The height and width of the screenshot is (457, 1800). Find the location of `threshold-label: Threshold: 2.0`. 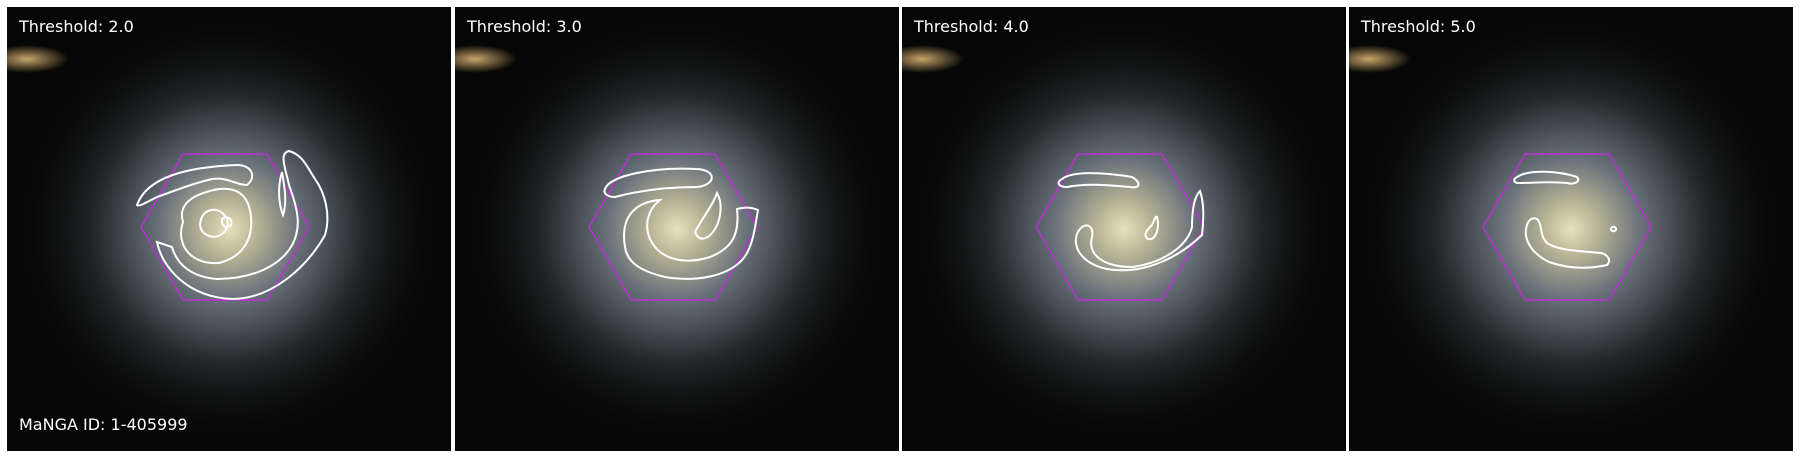

threshold-label: Threshold: 2.0 is located at coordinates (76, 26).